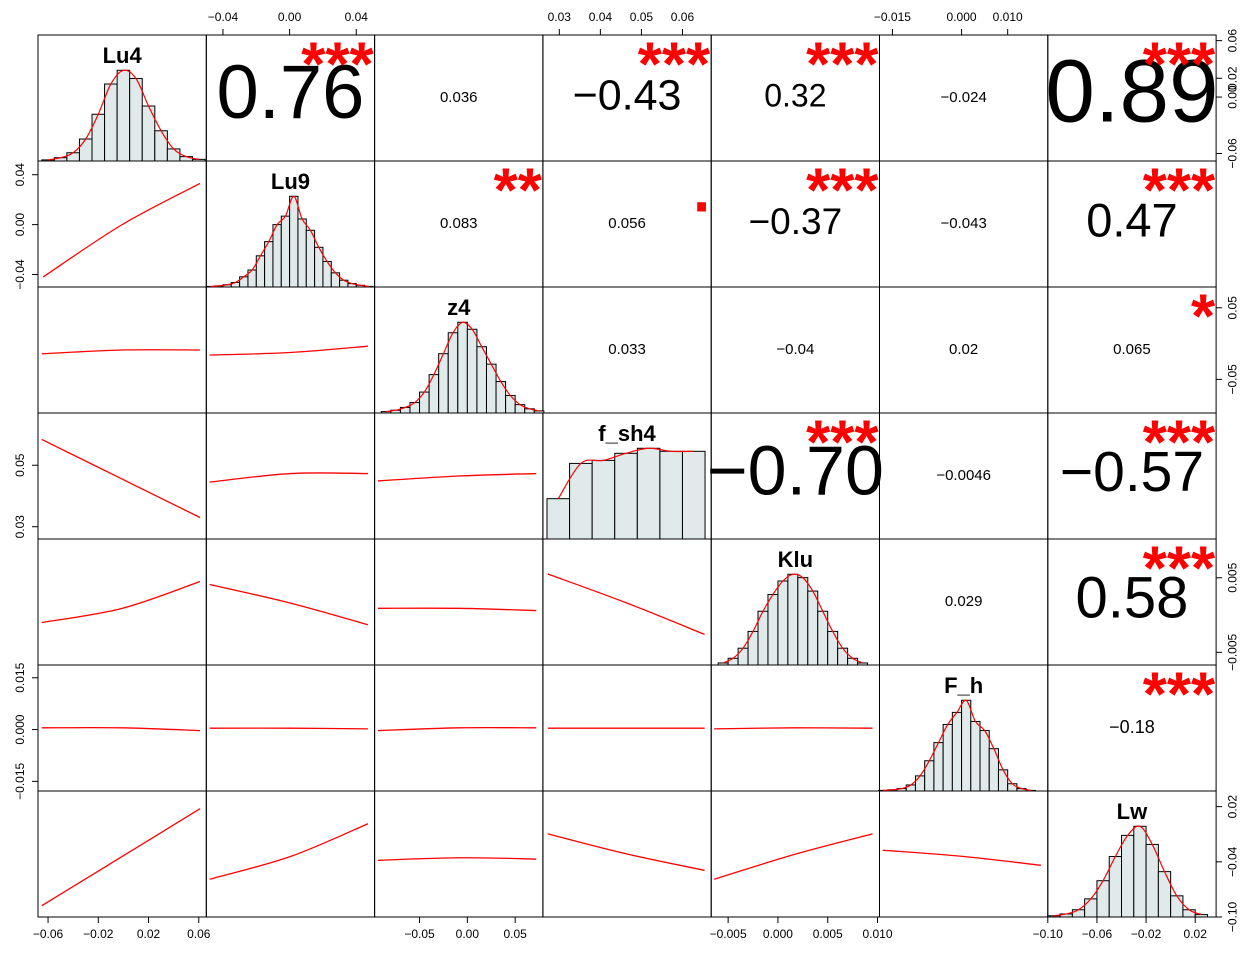  What do you see at coordinates (518, 190) in the screenshot?
I see `significance-stars: **` at bounding box center [518, 190].